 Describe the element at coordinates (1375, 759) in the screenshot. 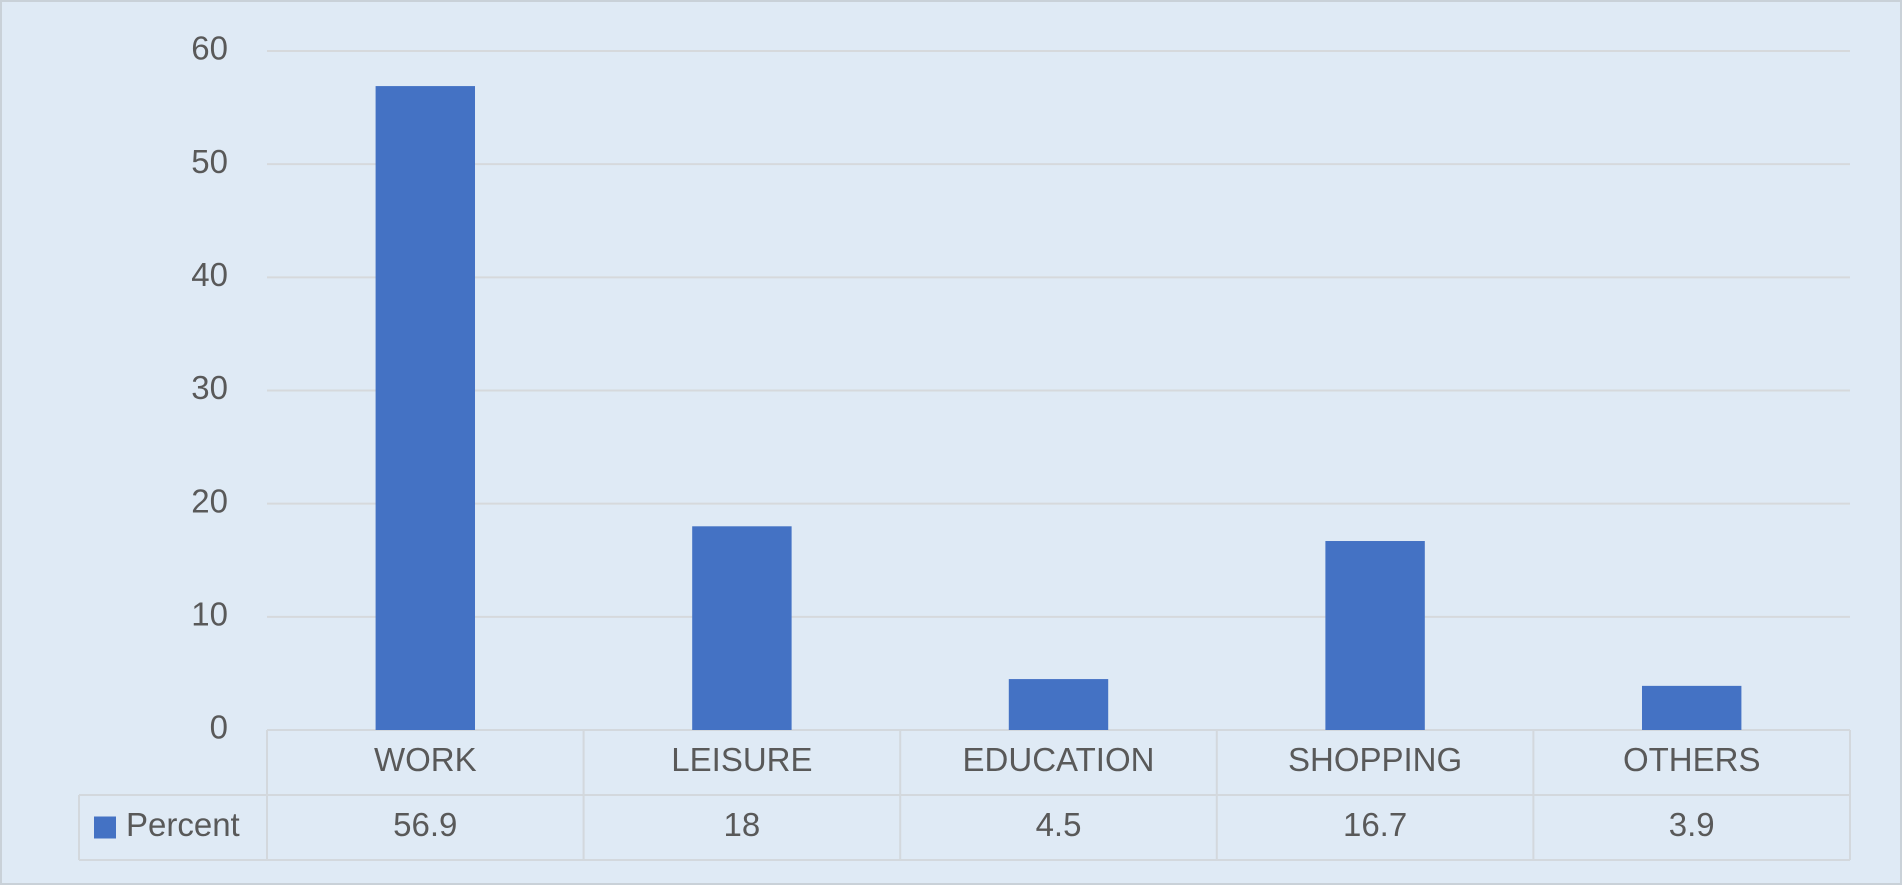

I see `x-tick-label: SHOPPING` at that location.